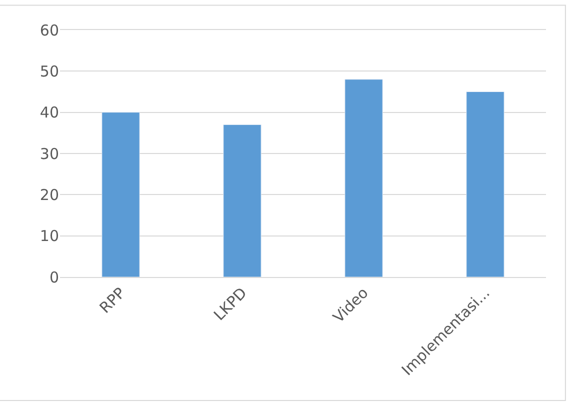 Image resolution: width=576 pixels, height=407 pixels. Describe the element at coordinates (49, 113) in the screenshot. I see `y-tick-label: 40` at that location.